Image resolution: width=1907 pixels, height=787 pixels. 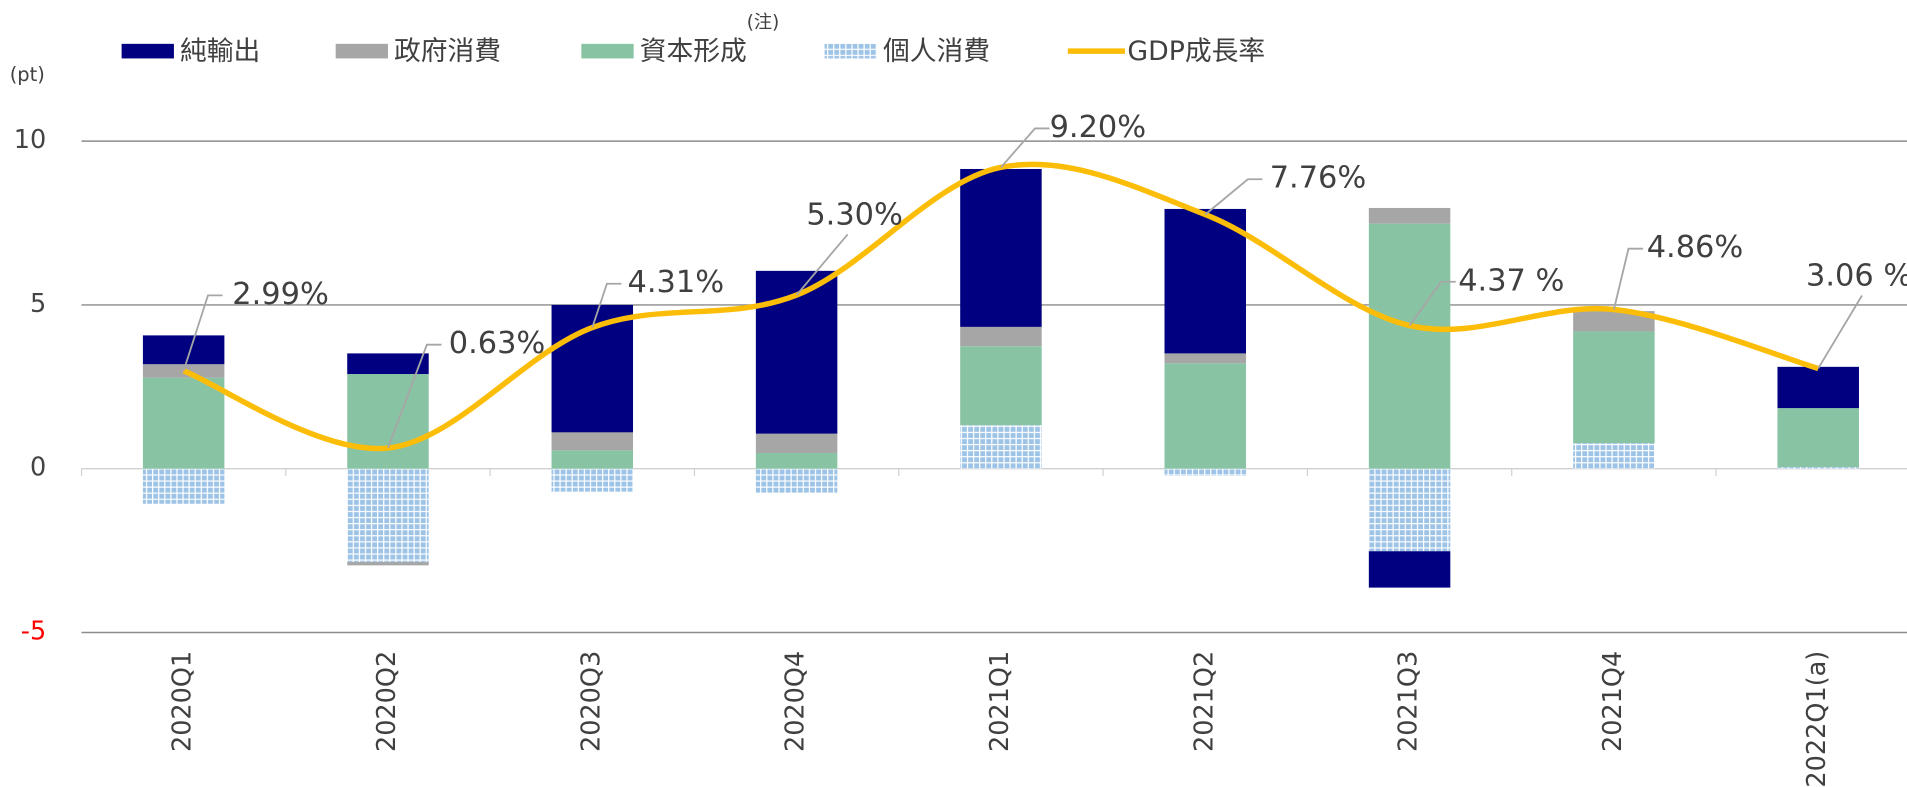 What do you see at coordinates (183, 701) in the screenshot?
I see `x-tick-label: 2020Q1` at bounding box center [183, 701].